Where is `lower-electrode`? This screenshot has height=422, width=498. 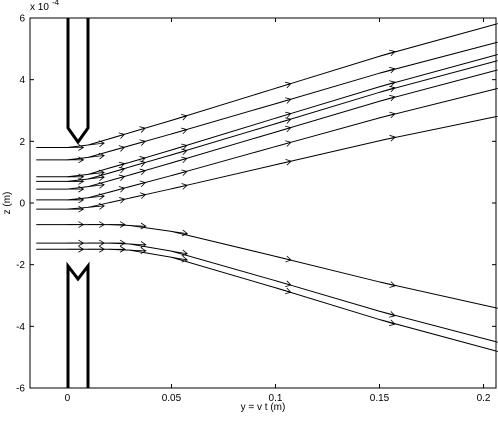 lower-electrode is located at coordinates (78, 324).